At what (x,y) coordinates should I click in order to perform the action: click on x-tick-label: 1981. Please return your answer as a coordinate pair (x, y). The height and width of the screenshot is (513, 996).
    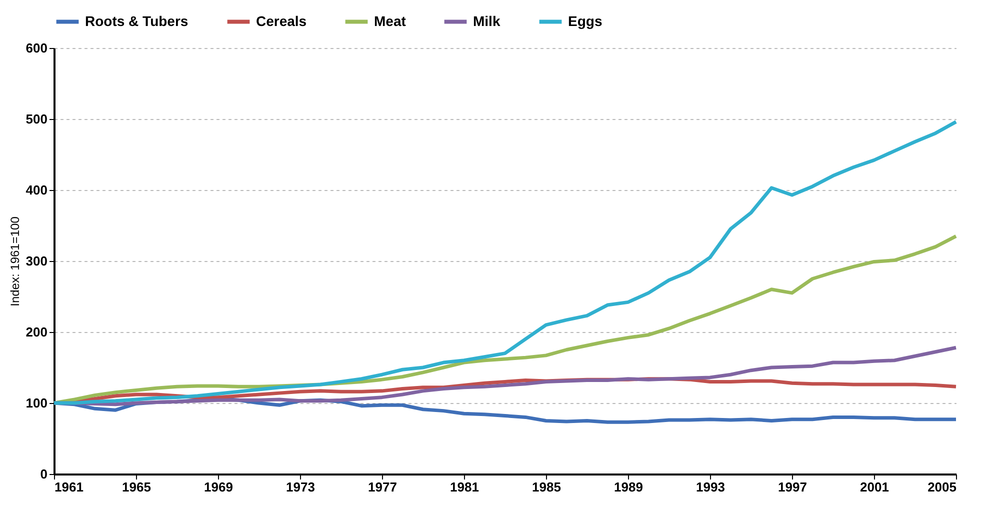
    Looking at the image, I should click on (464, 487).